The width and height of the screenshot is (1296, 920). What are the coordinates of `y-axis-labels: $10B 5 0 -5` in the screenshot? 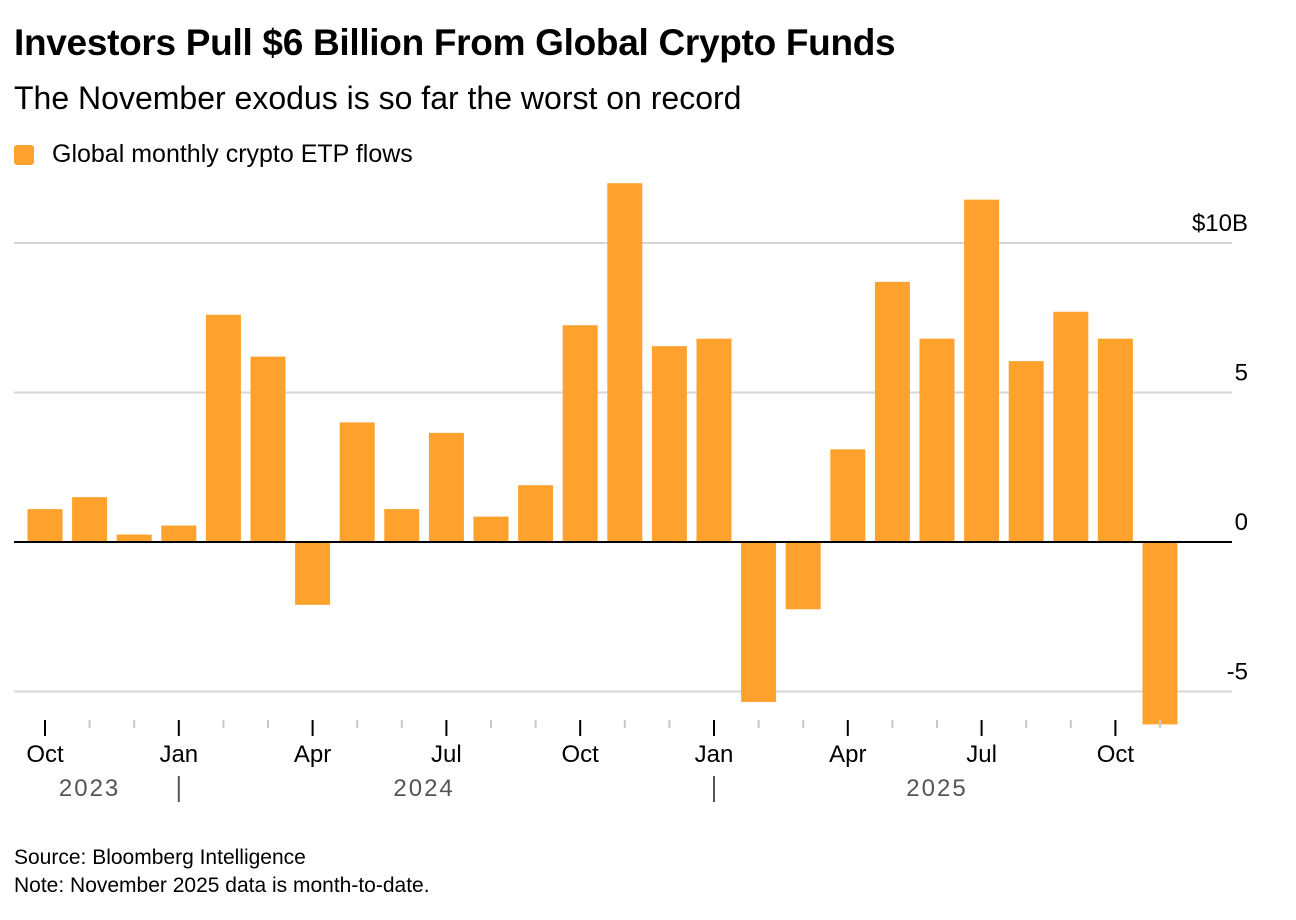 It's located at (1220, 448).